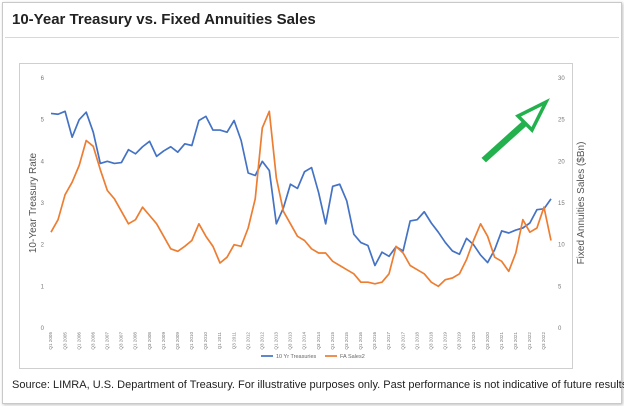 This screenshot has height=406, width=624. I want to click on x-tick-label: Q3 2006, so click(92, 341).